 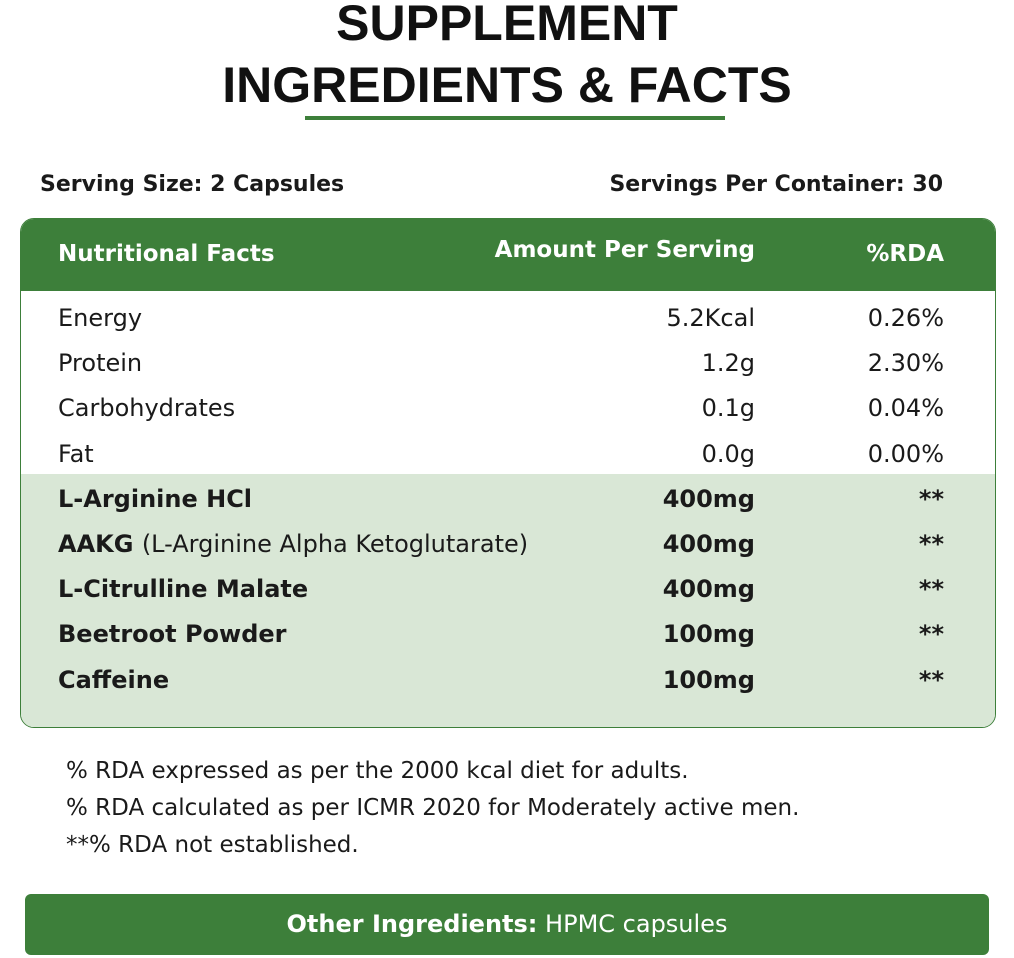 What do you see at coordinates (636, 924) in the screenshot?
I see `other-value: HPMC capsules` at bounding box center [636, 924].